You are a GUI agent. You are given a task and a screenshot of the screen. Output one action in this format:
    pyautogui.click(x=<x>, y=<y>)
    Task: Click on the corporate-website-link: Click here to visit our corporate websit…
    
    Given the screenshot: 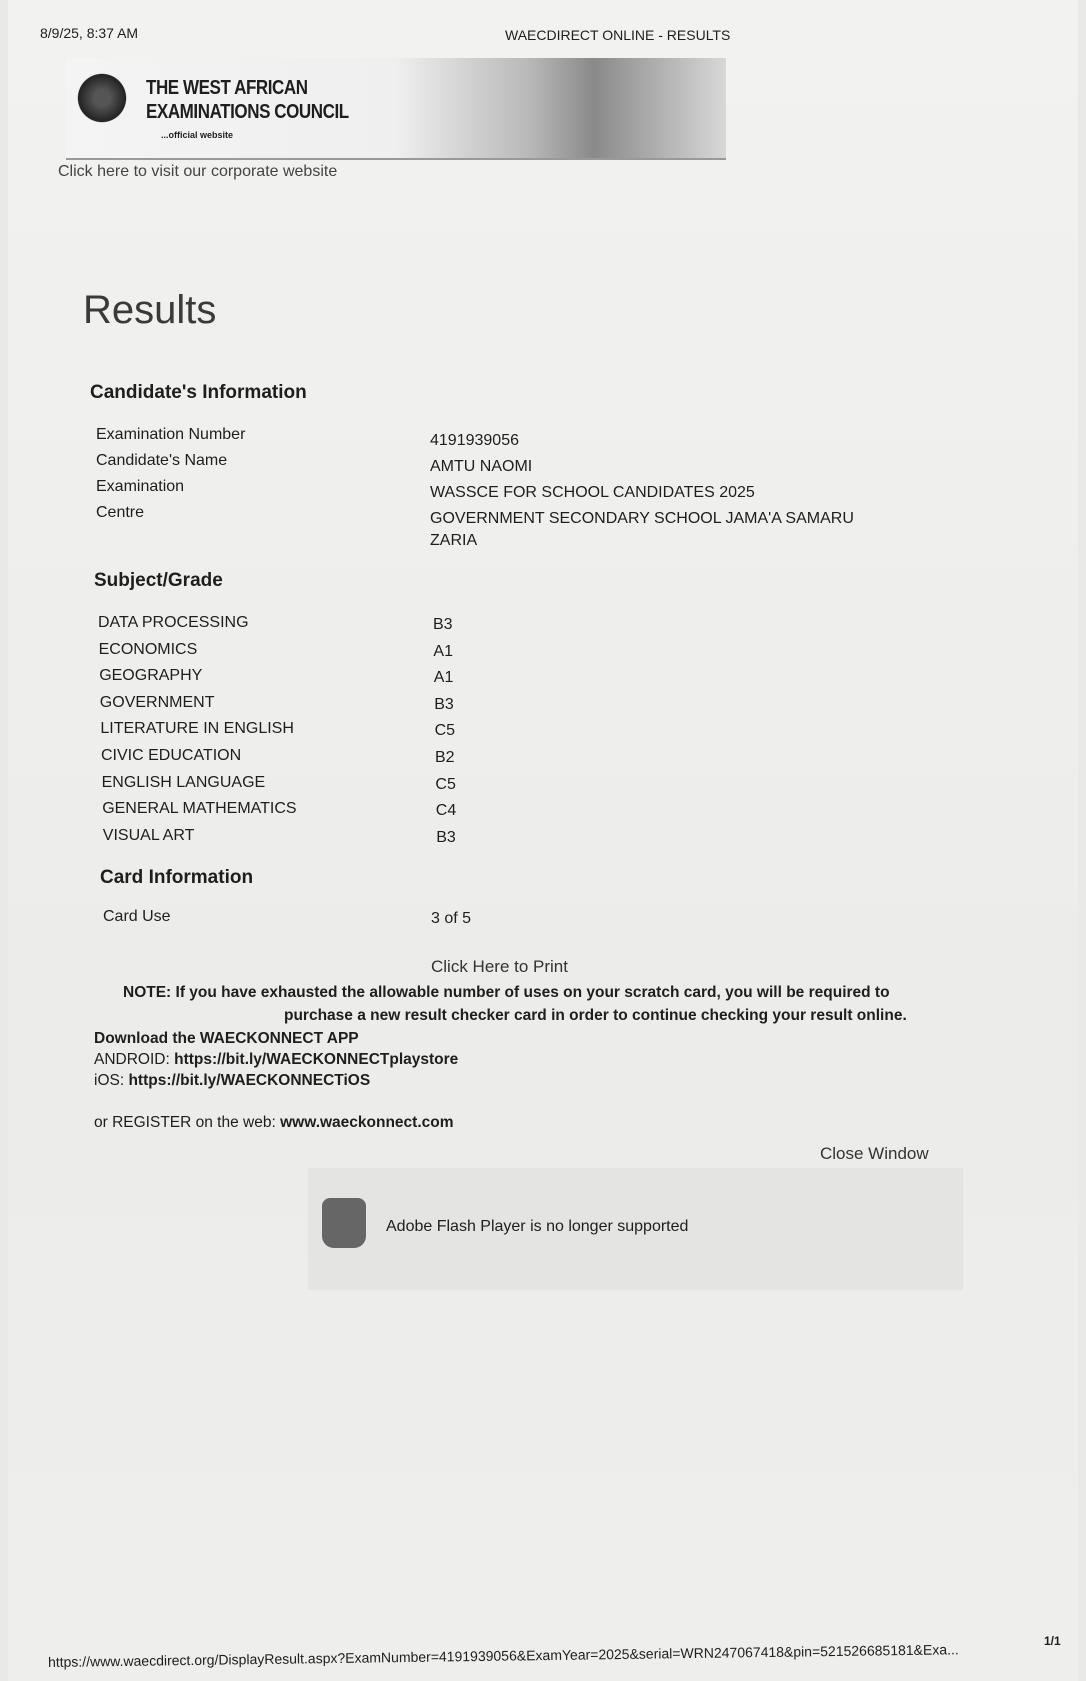 What is the action you would take?
    pyautogui.click(x=198, y=171)
    